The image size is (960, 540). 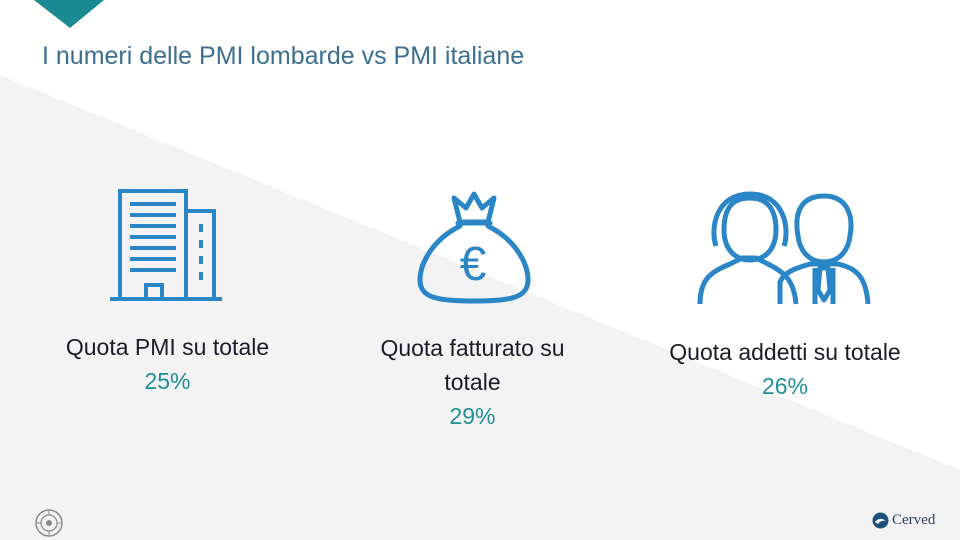 I want to click on cerved-logo-icon, so click(x=880, y=520).